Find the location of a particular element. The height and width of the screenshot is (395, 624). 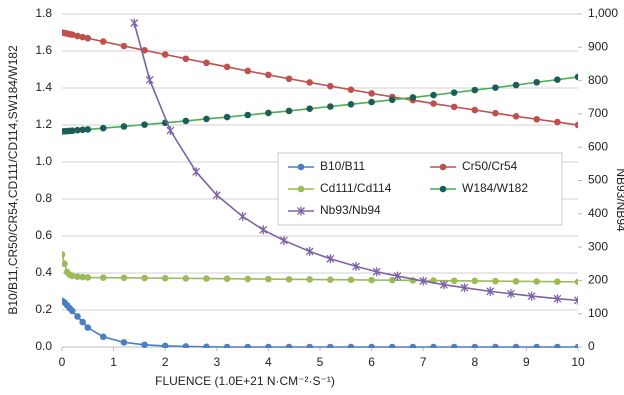

y2-tick-label: 900 is located at coordinates (598, 46).